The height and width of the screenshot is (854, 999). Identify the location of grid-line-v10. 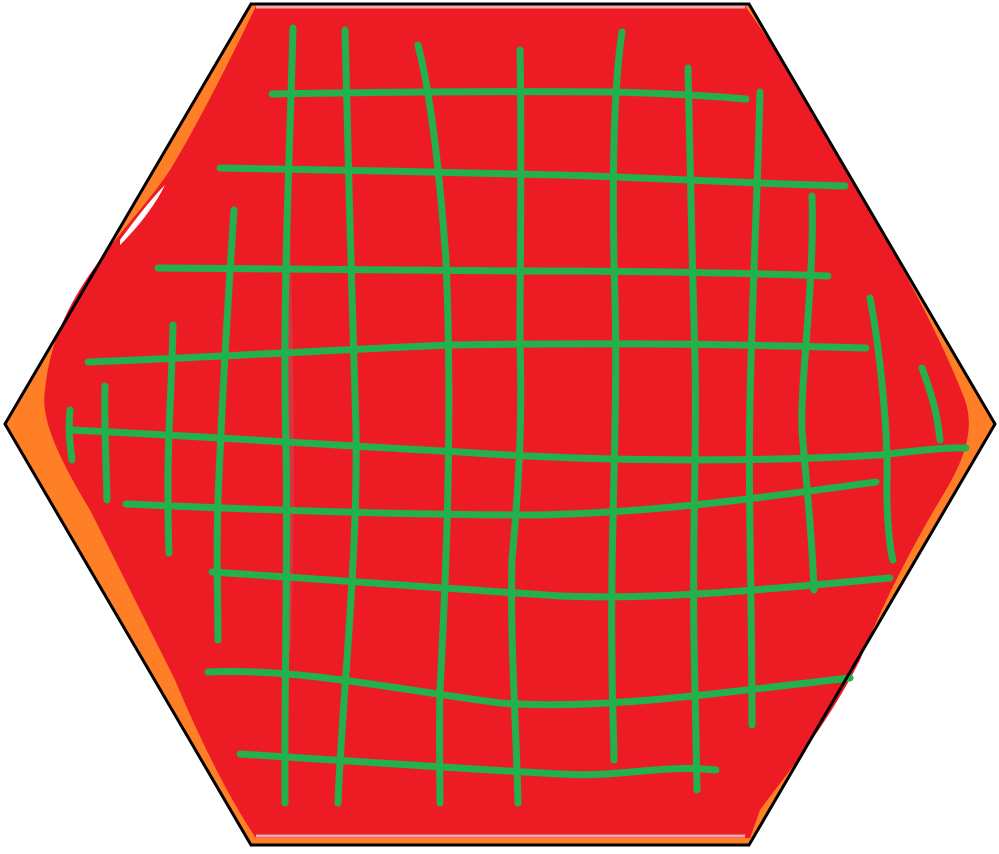
(931, 404).